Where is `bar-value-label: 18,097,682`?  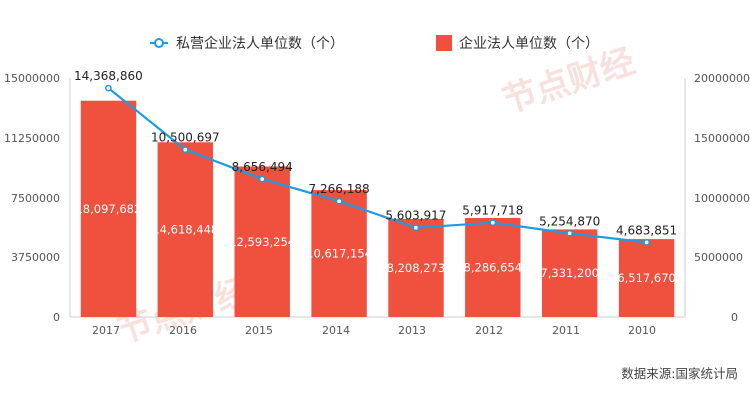
bar-value-label: 18,097,682 is located at coordinates (108, 209).